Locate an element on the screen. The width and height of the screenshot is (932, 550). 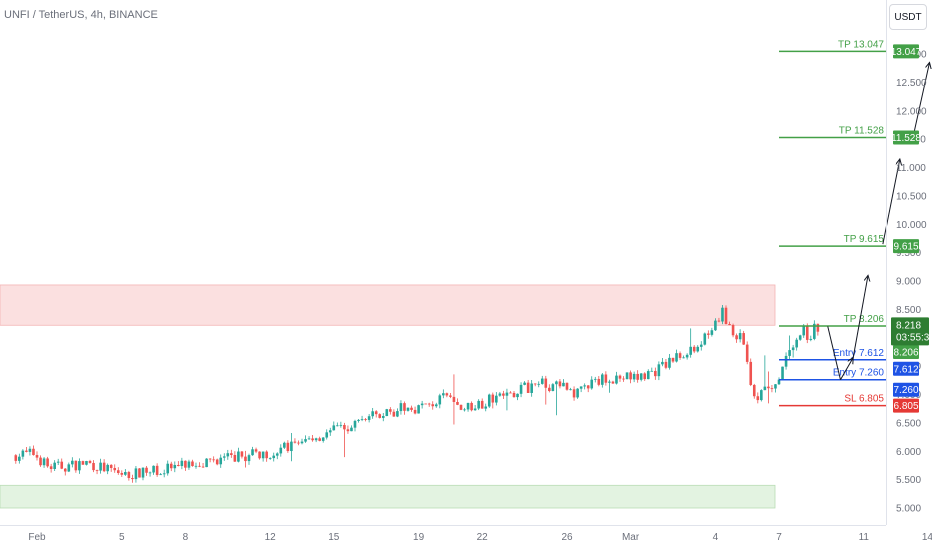
support-zone is located at coordinates (388, 496).